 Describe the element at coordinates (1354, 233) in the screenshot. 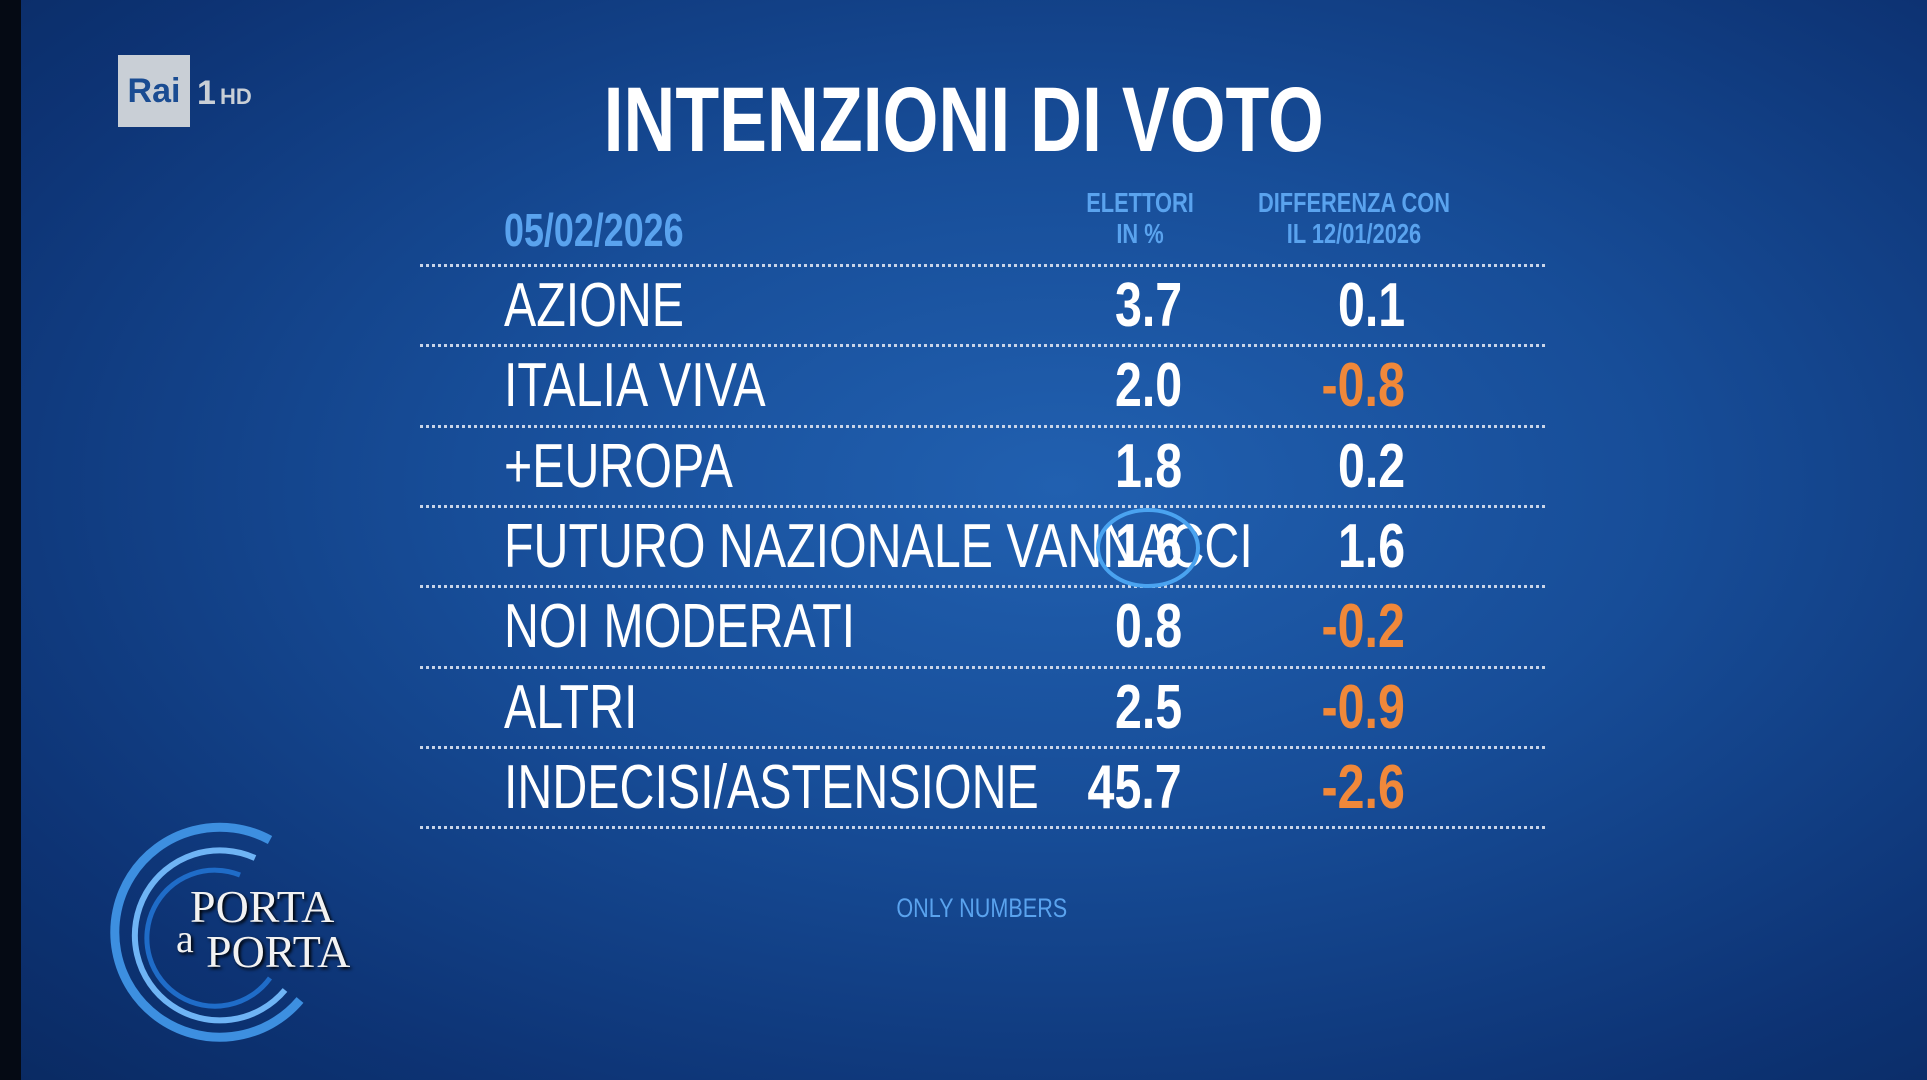

I see `header-line: IL 12/01/2026` at that location.